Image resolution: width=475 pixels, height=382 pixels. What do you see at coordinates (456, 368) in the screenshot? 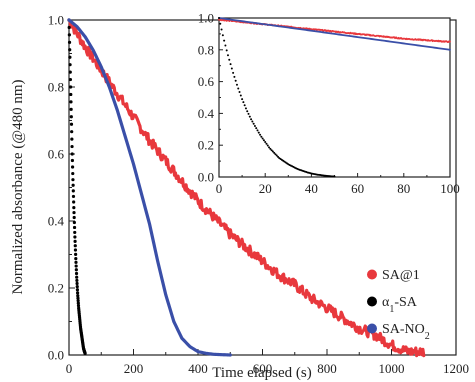
I see `main-x-tick-label: 1200` at bounding box center [456, 368].